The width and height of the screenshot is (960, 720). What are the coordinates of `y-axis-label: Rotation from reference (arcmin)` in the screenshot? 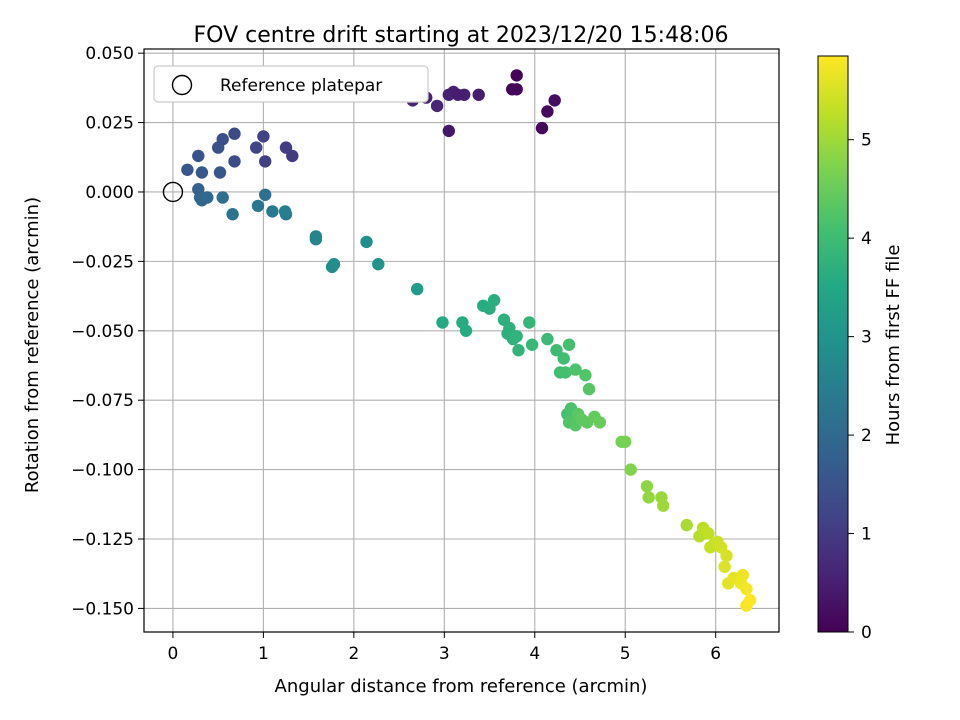 It's located at (32, 345).